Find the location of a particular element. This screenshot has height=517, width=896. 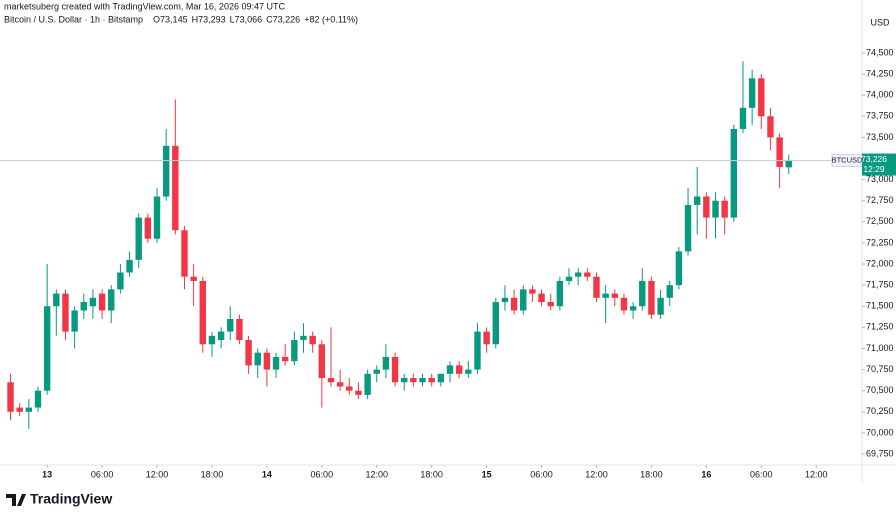

y-tick-label: 73,500 is located at coordinates (880, 137).